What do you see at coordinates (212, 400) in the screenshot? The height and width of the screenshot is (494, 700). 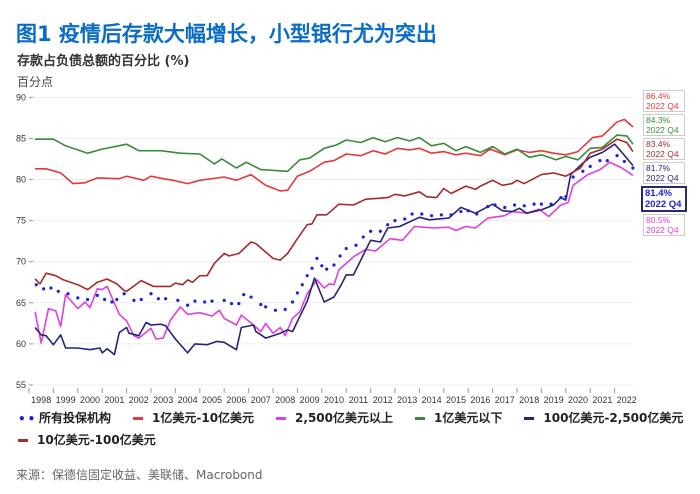 I see `x-tick-label: 2005` at bounding box center [212, 400].